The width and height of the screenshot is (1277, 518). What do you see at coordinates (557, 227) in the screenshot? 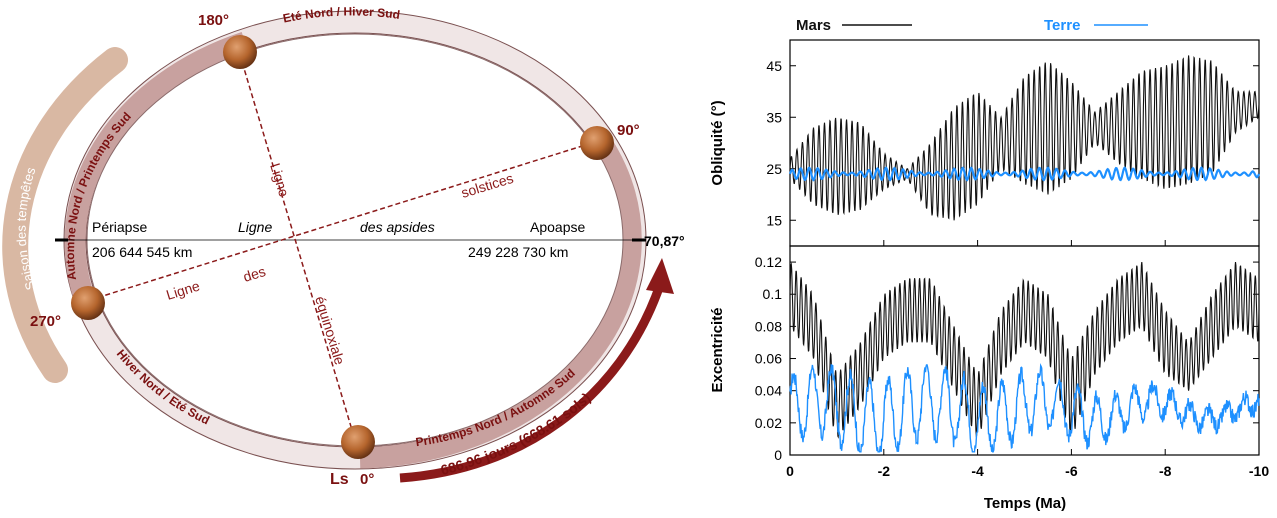
I see `apoapse-label: Apoapse` at bounding box center [557, 227].